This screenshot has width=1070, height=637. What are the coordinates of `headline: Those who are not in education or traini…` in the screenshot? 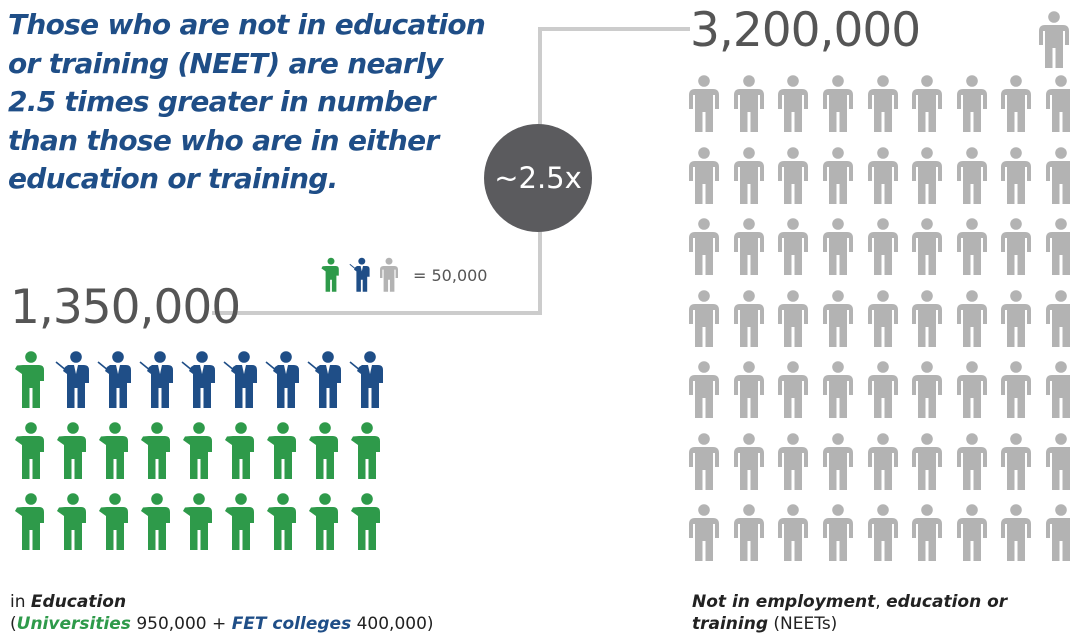 It's located at (247, 102).